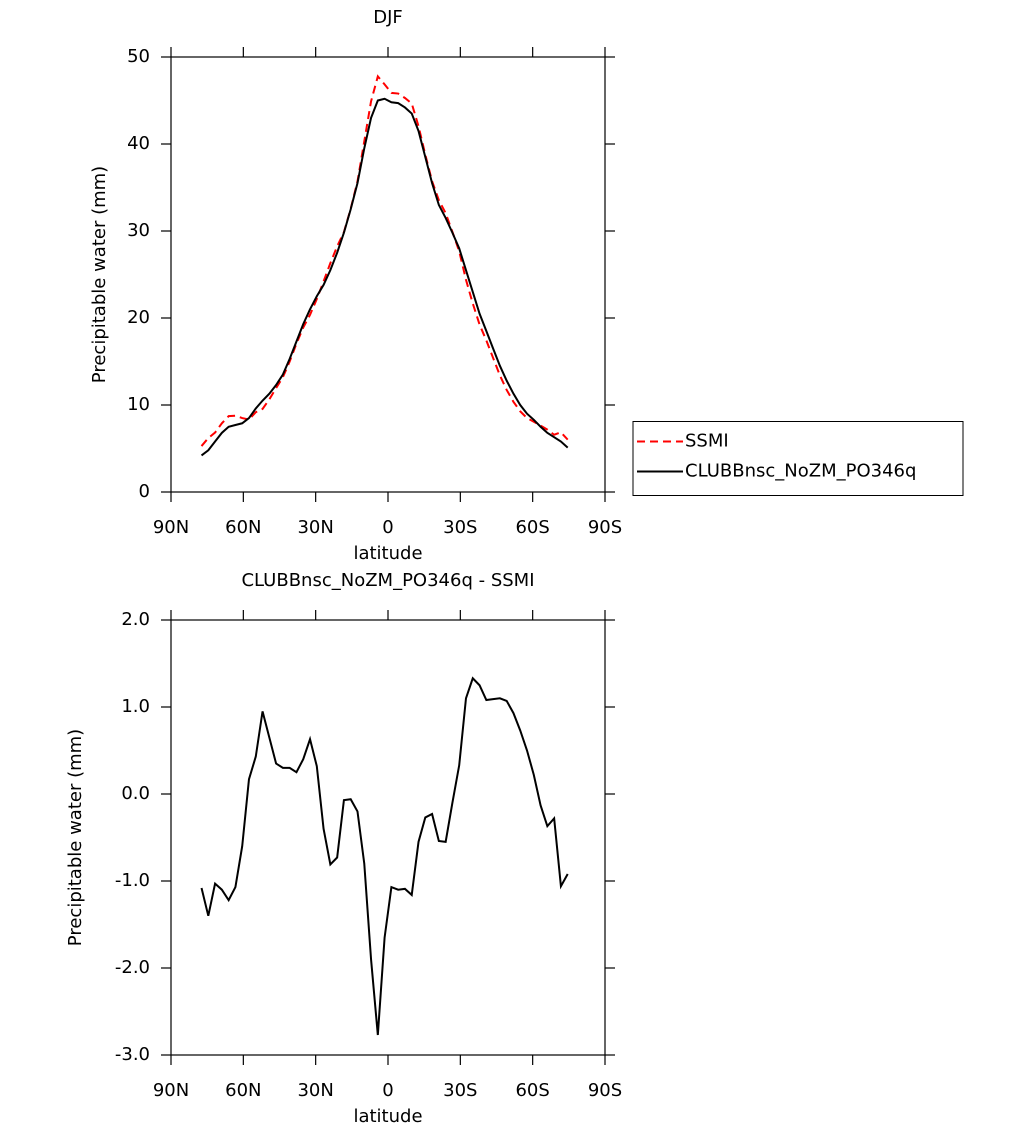 This screenshot has height=1130, width=1030. Describe the element at coordinates (132, 1054) in the screenshot. I see `y-tick-label: -3.0` at that location.